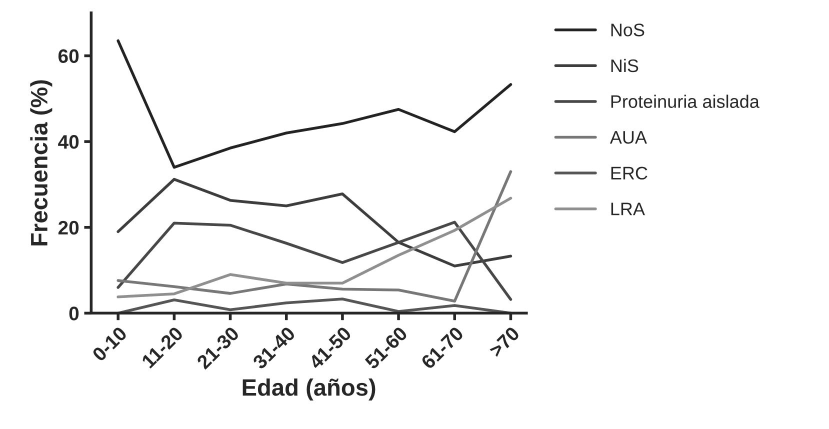 The image size is (829, 429). Describe the element at coordinates (628, 137) in the screenshot. I see `legend-label: AUA` at that location.